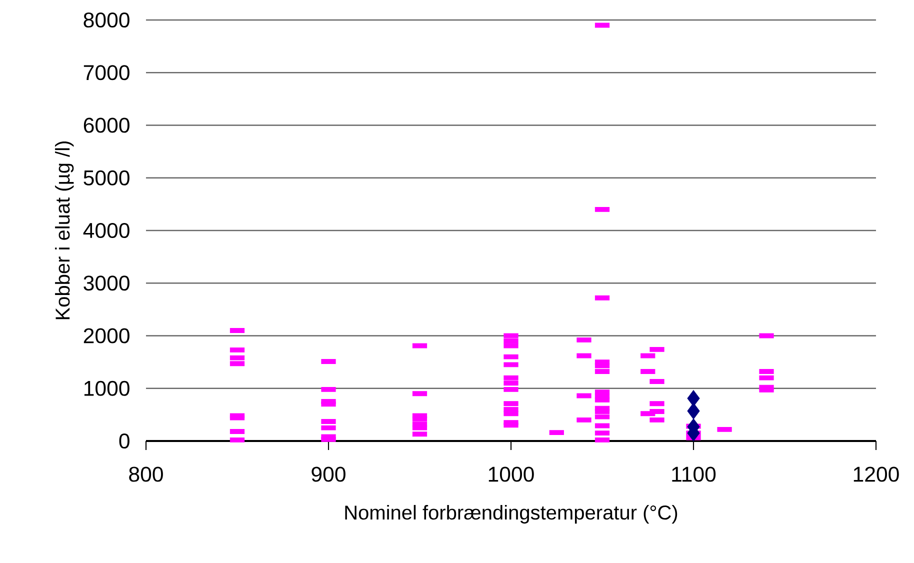 This screenshot has width=914, height=563. I want to click on y-tick-label: 5000, so click(107, 178).